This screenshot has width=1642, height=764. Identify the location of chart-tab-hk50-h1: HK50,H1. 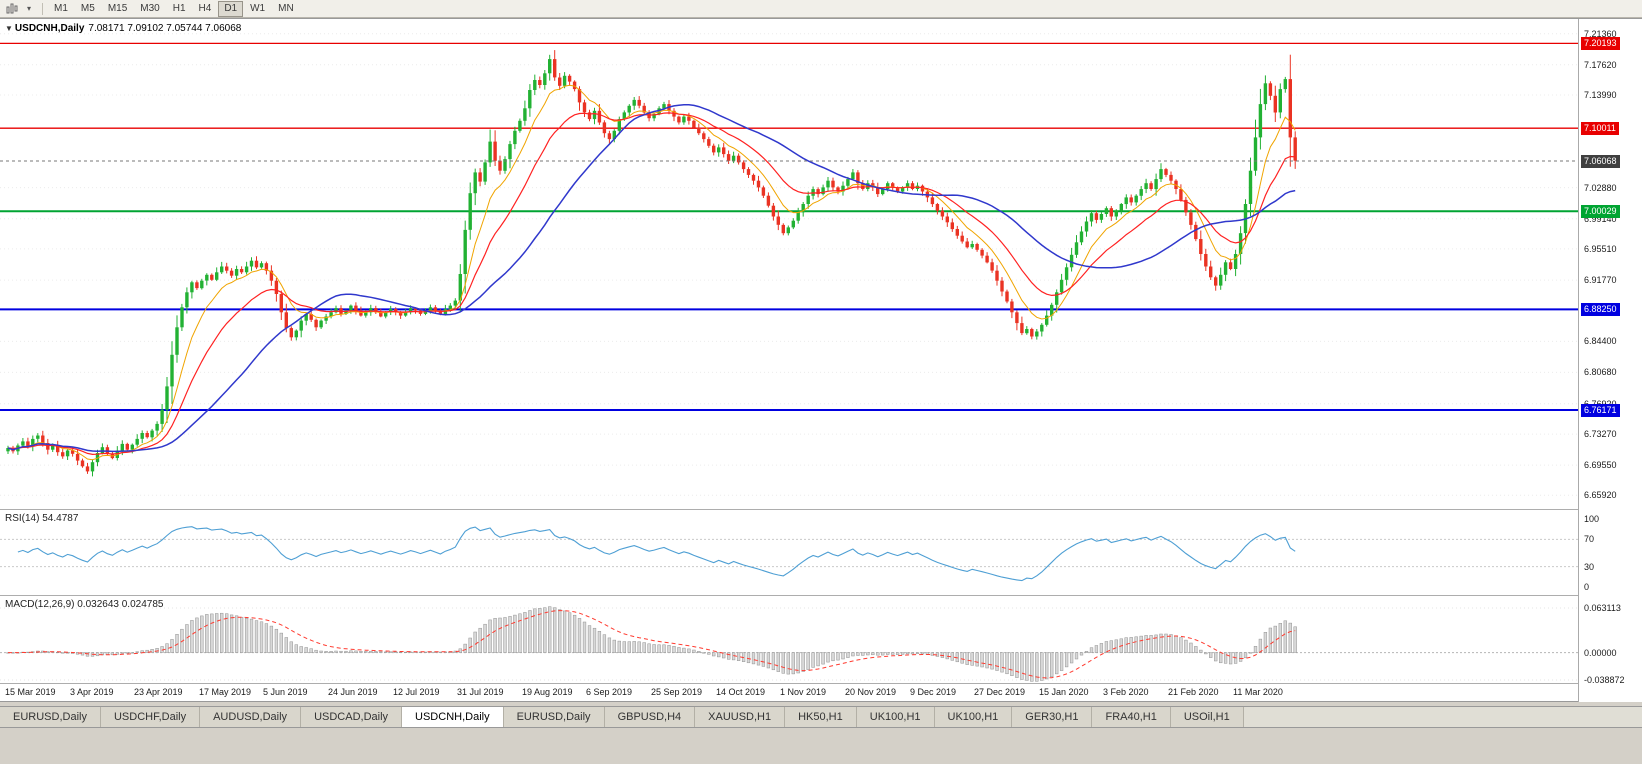
(821, 717).